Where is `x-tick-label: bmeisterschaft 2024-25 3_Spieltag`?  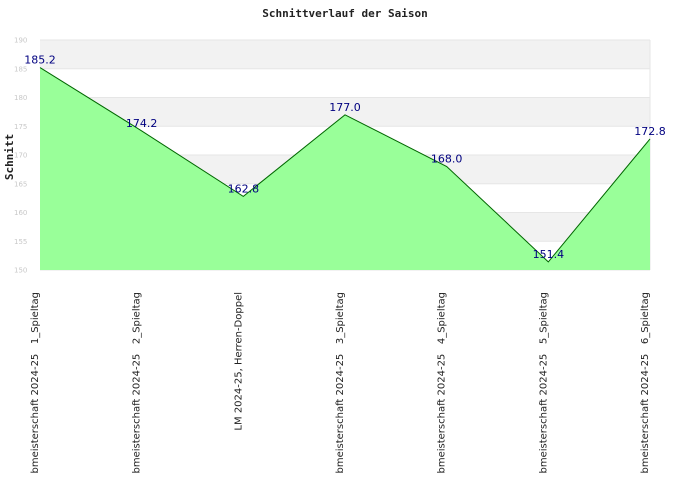
x-tick-label: bmeisterschaft 2024-25 3_Spieltag is located at coordinates (340, 383).